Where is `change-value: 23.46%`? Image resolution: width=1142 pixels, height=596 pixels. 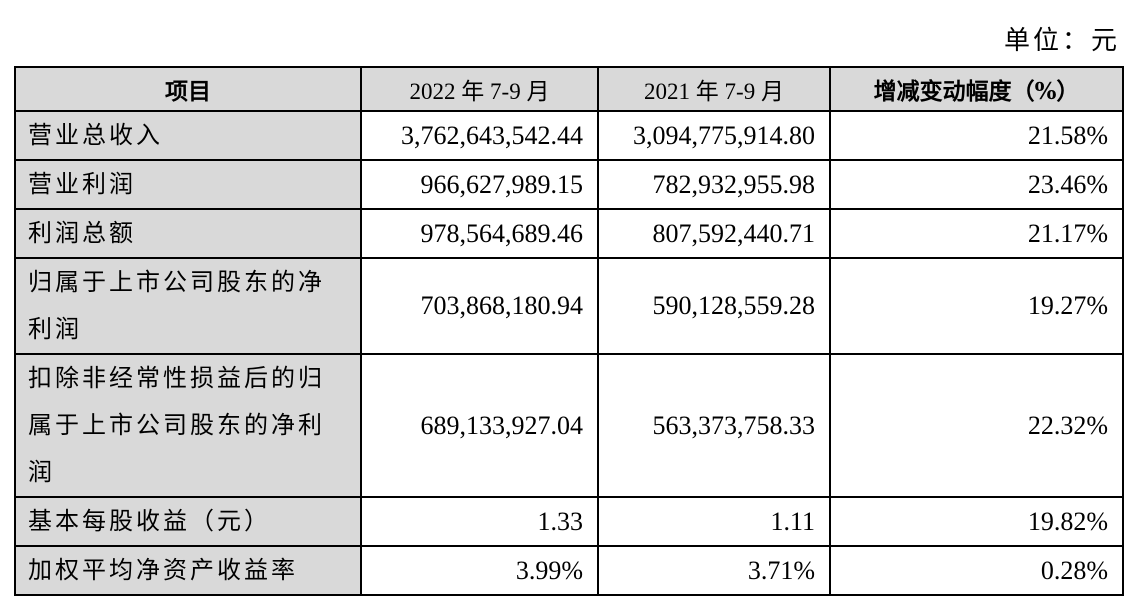 change-value: 23.46% is located at coordinates (976, 184).